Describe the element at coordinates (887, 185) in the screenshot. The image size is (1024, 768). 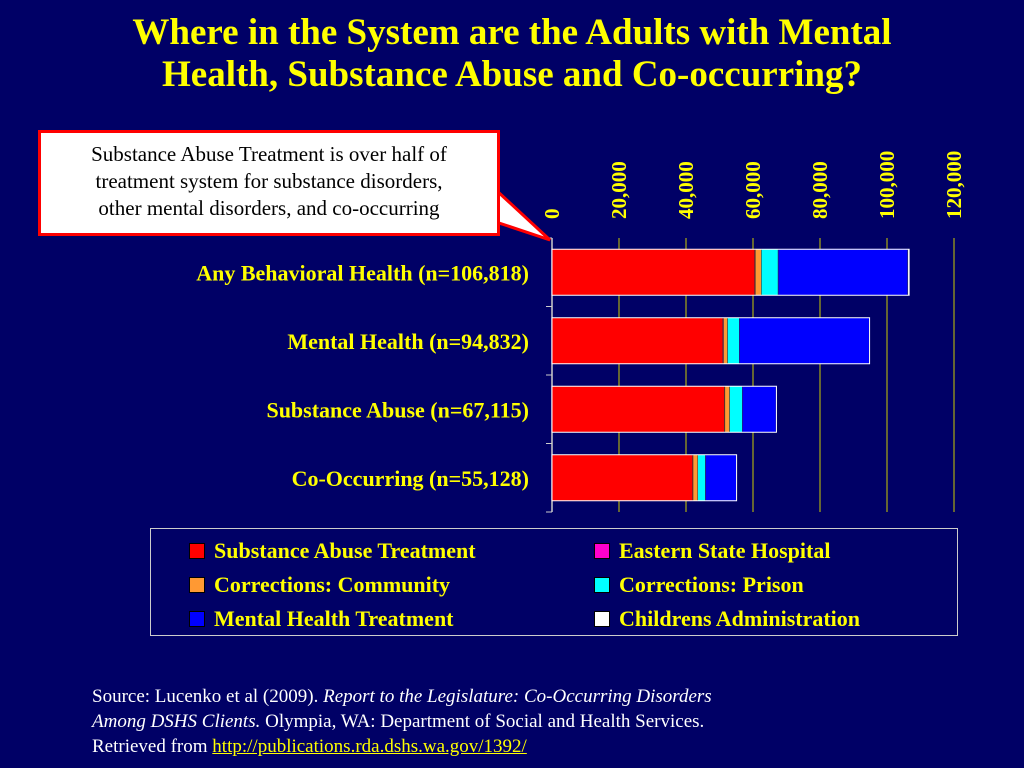
I see `x-tick-label: 100,000` at that location.